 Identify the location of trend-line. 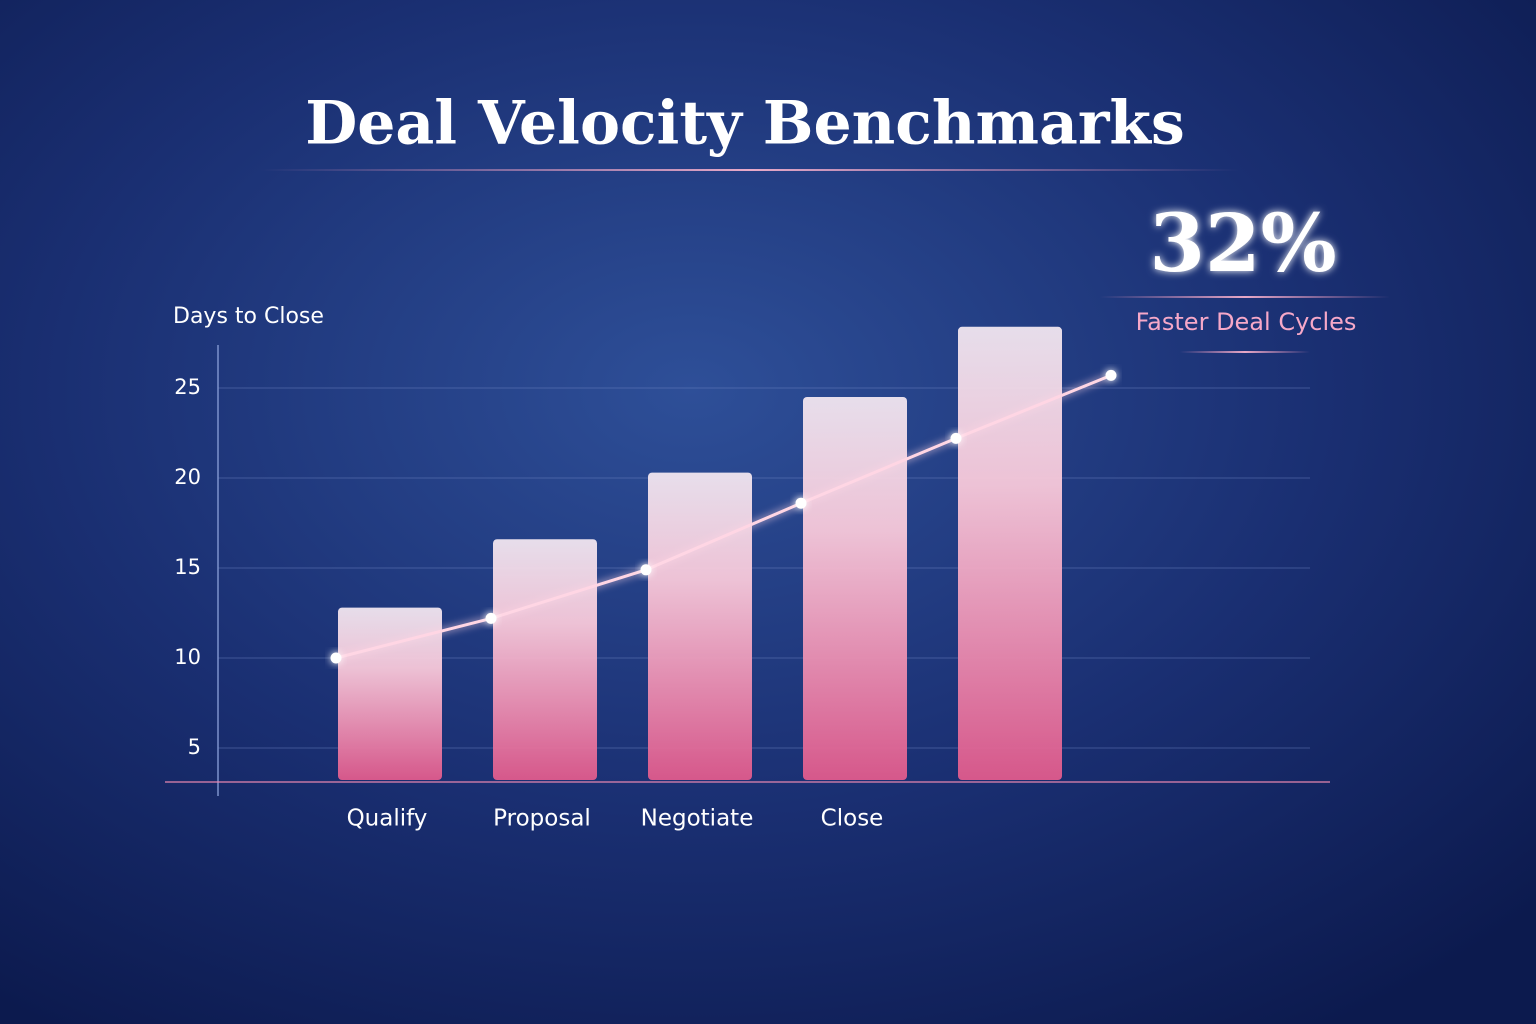
(723, 517).